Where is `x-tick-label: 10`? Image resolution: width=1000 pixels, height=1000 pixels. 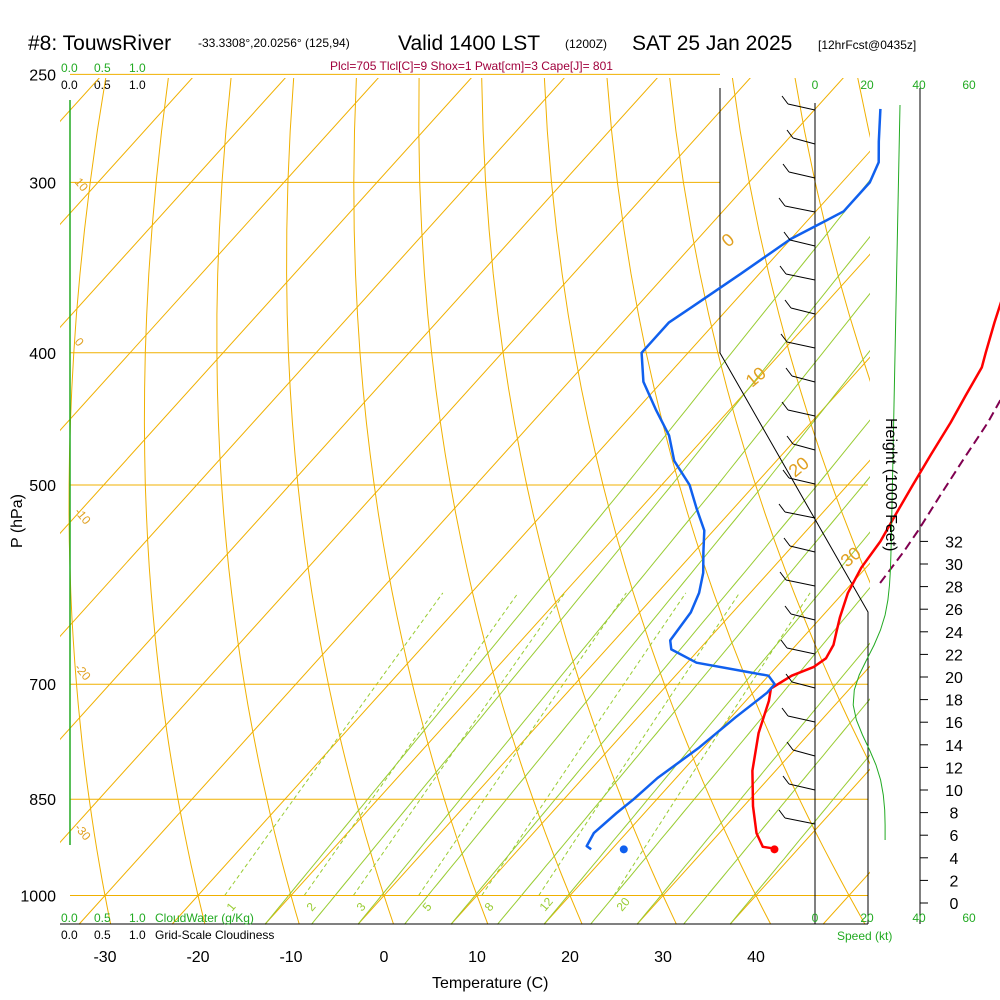 x-tick-label: 10 is located at coordinates (477, 957).